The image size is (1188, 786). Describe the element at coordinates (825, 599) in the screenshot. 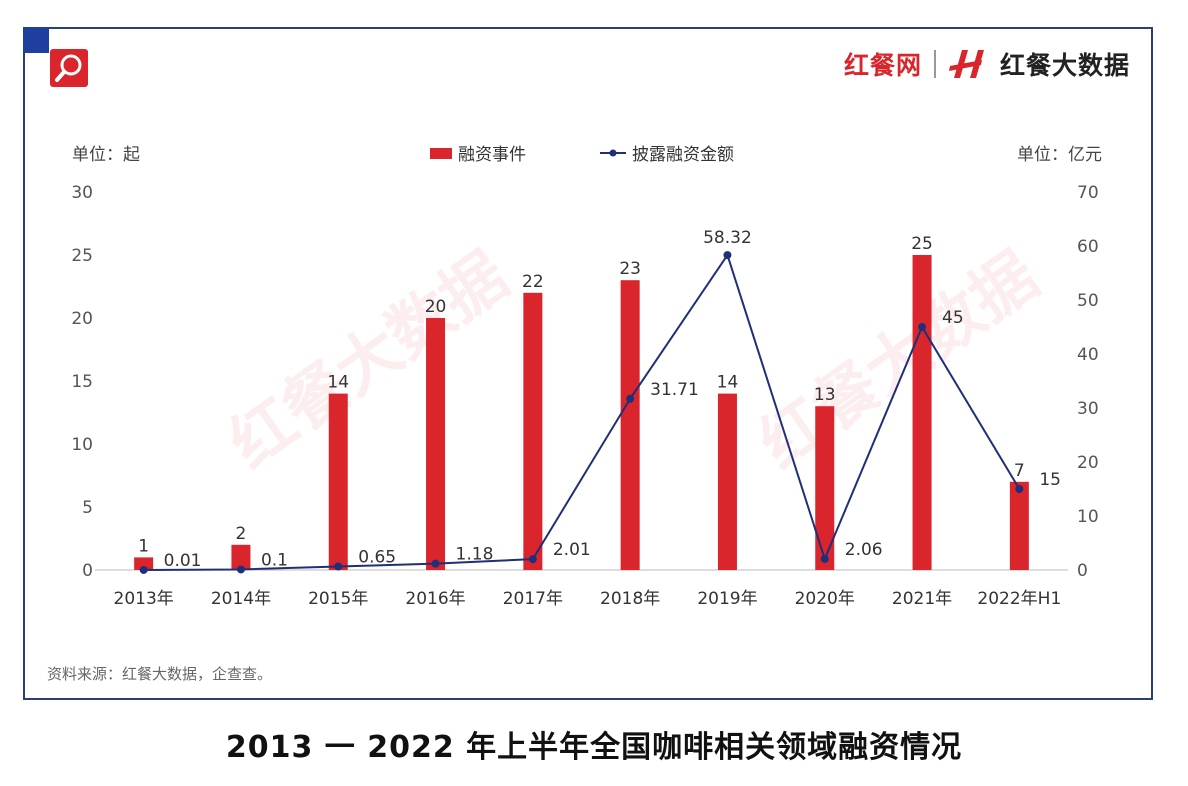

I see `x-axis-tick: 2020年` at that location.